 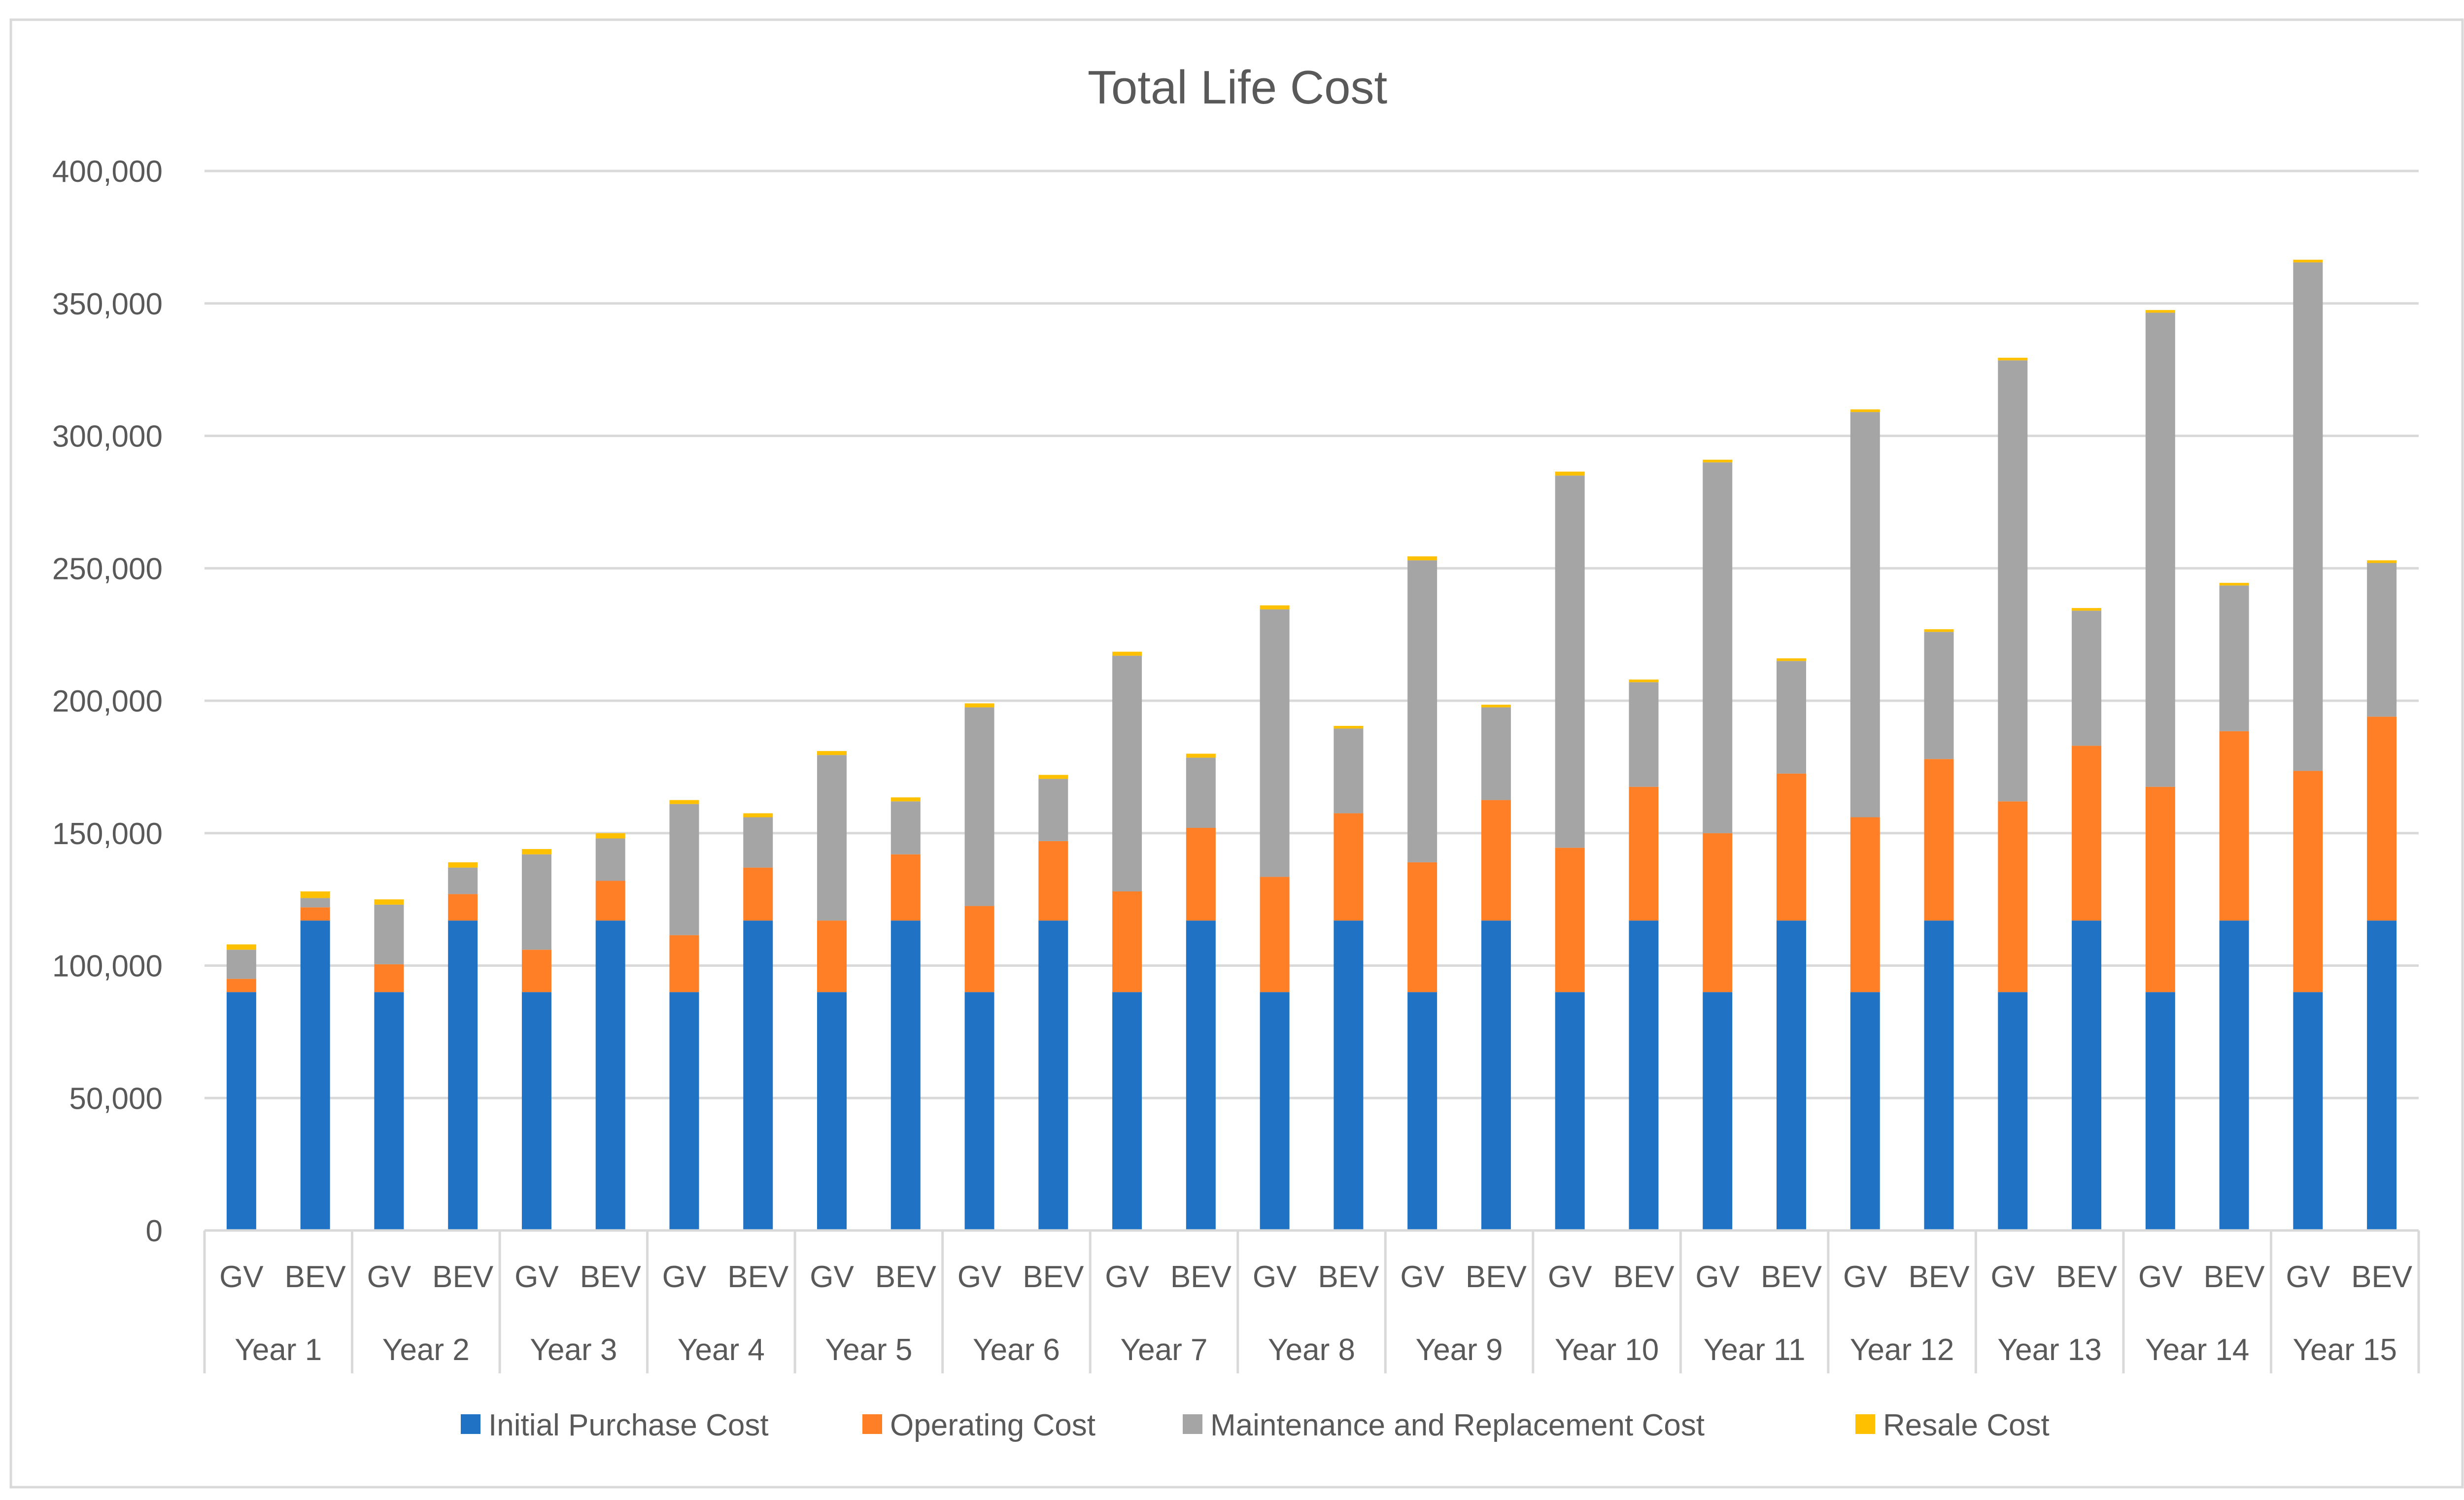 What do you see at coordinates (1311, 1350) in the screenshot?
I see `x-group-label: Year 8` at bounding box center [1311, 1350].